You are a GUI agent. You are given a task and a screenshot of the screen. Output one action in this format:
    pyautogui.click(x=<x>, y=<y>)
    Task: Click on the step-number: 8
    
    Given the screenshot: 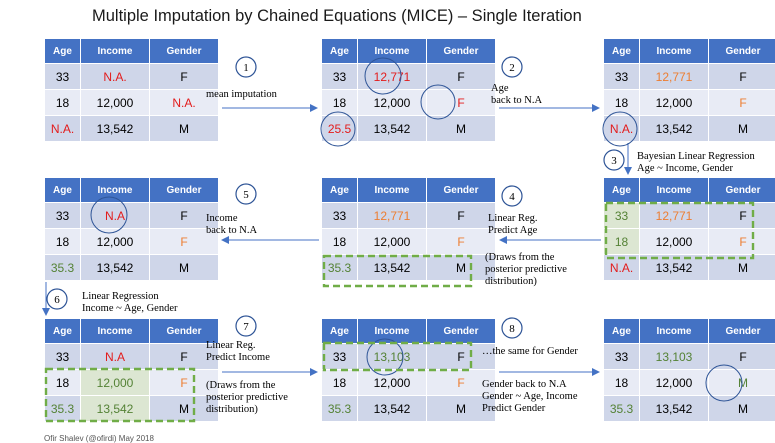 What is the action you would take?
    pyautogui.click(x=512, y=329)
    